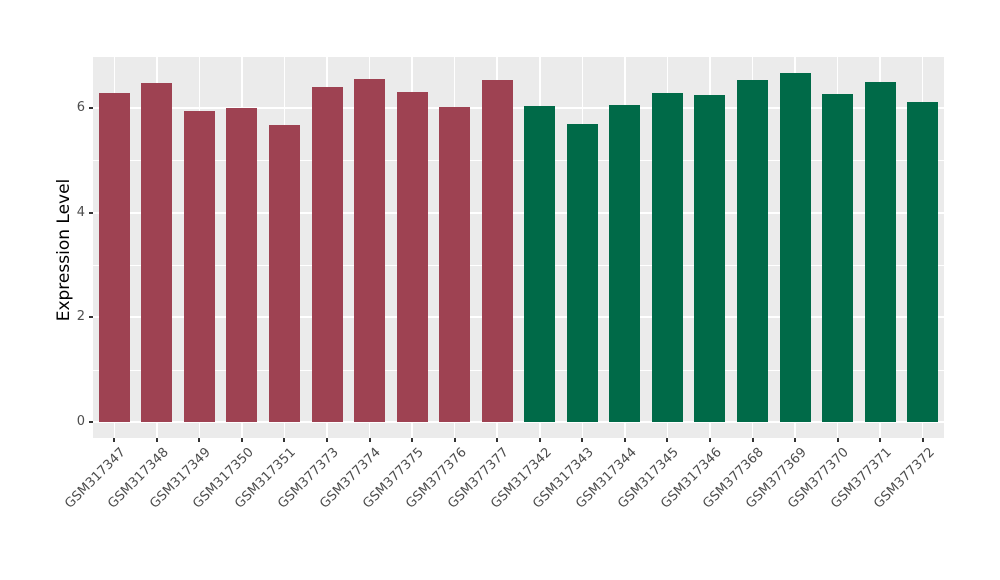 Image resolution: width=1000 pixels, height=580 pixels. Describe the element at coordinates (752, 250) in the screenshot. I see `bar-GSM377368` at that location.